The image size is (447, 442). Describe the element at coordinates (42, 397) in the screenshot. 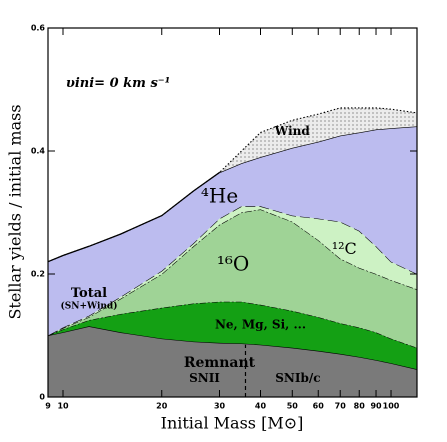

I see `y-tick-label: 0` at that location.